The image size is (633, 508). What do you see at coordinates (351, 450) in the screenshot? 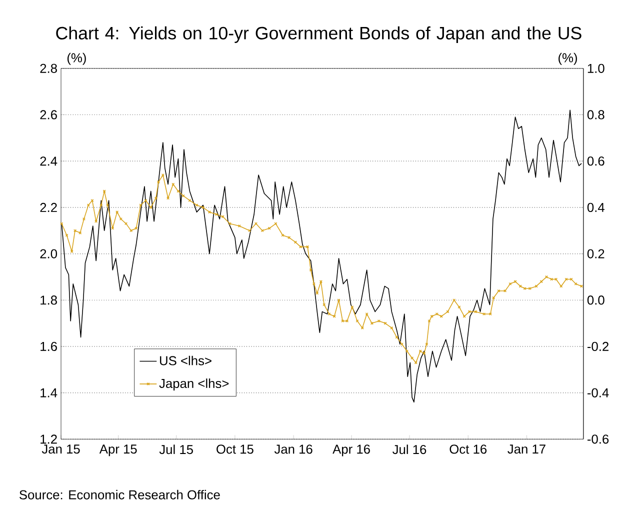
I see `x-tick-label: Apr 16` at bounding box center [351, 450].